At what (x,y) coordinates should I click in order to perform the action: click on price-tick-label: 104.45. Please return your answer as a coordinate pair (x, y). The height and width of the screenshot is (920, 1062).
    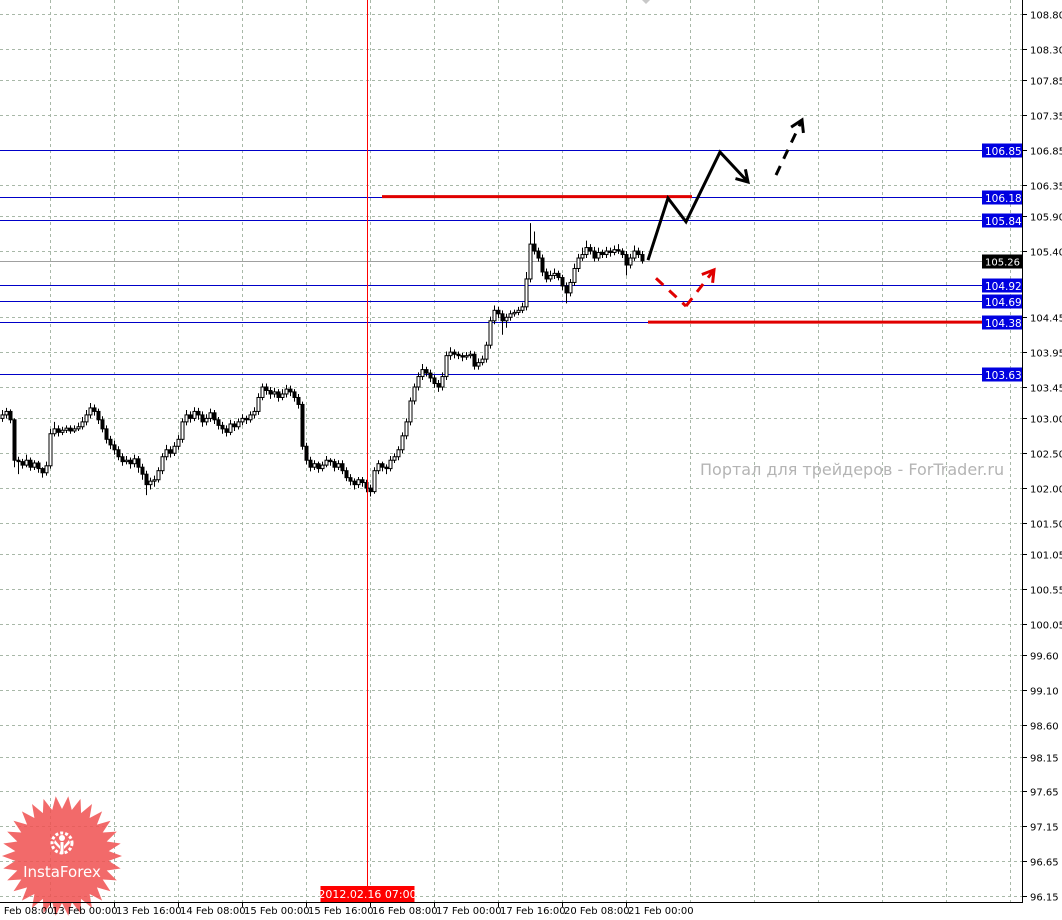
    Looking at the image, I should click on (1046, 319).